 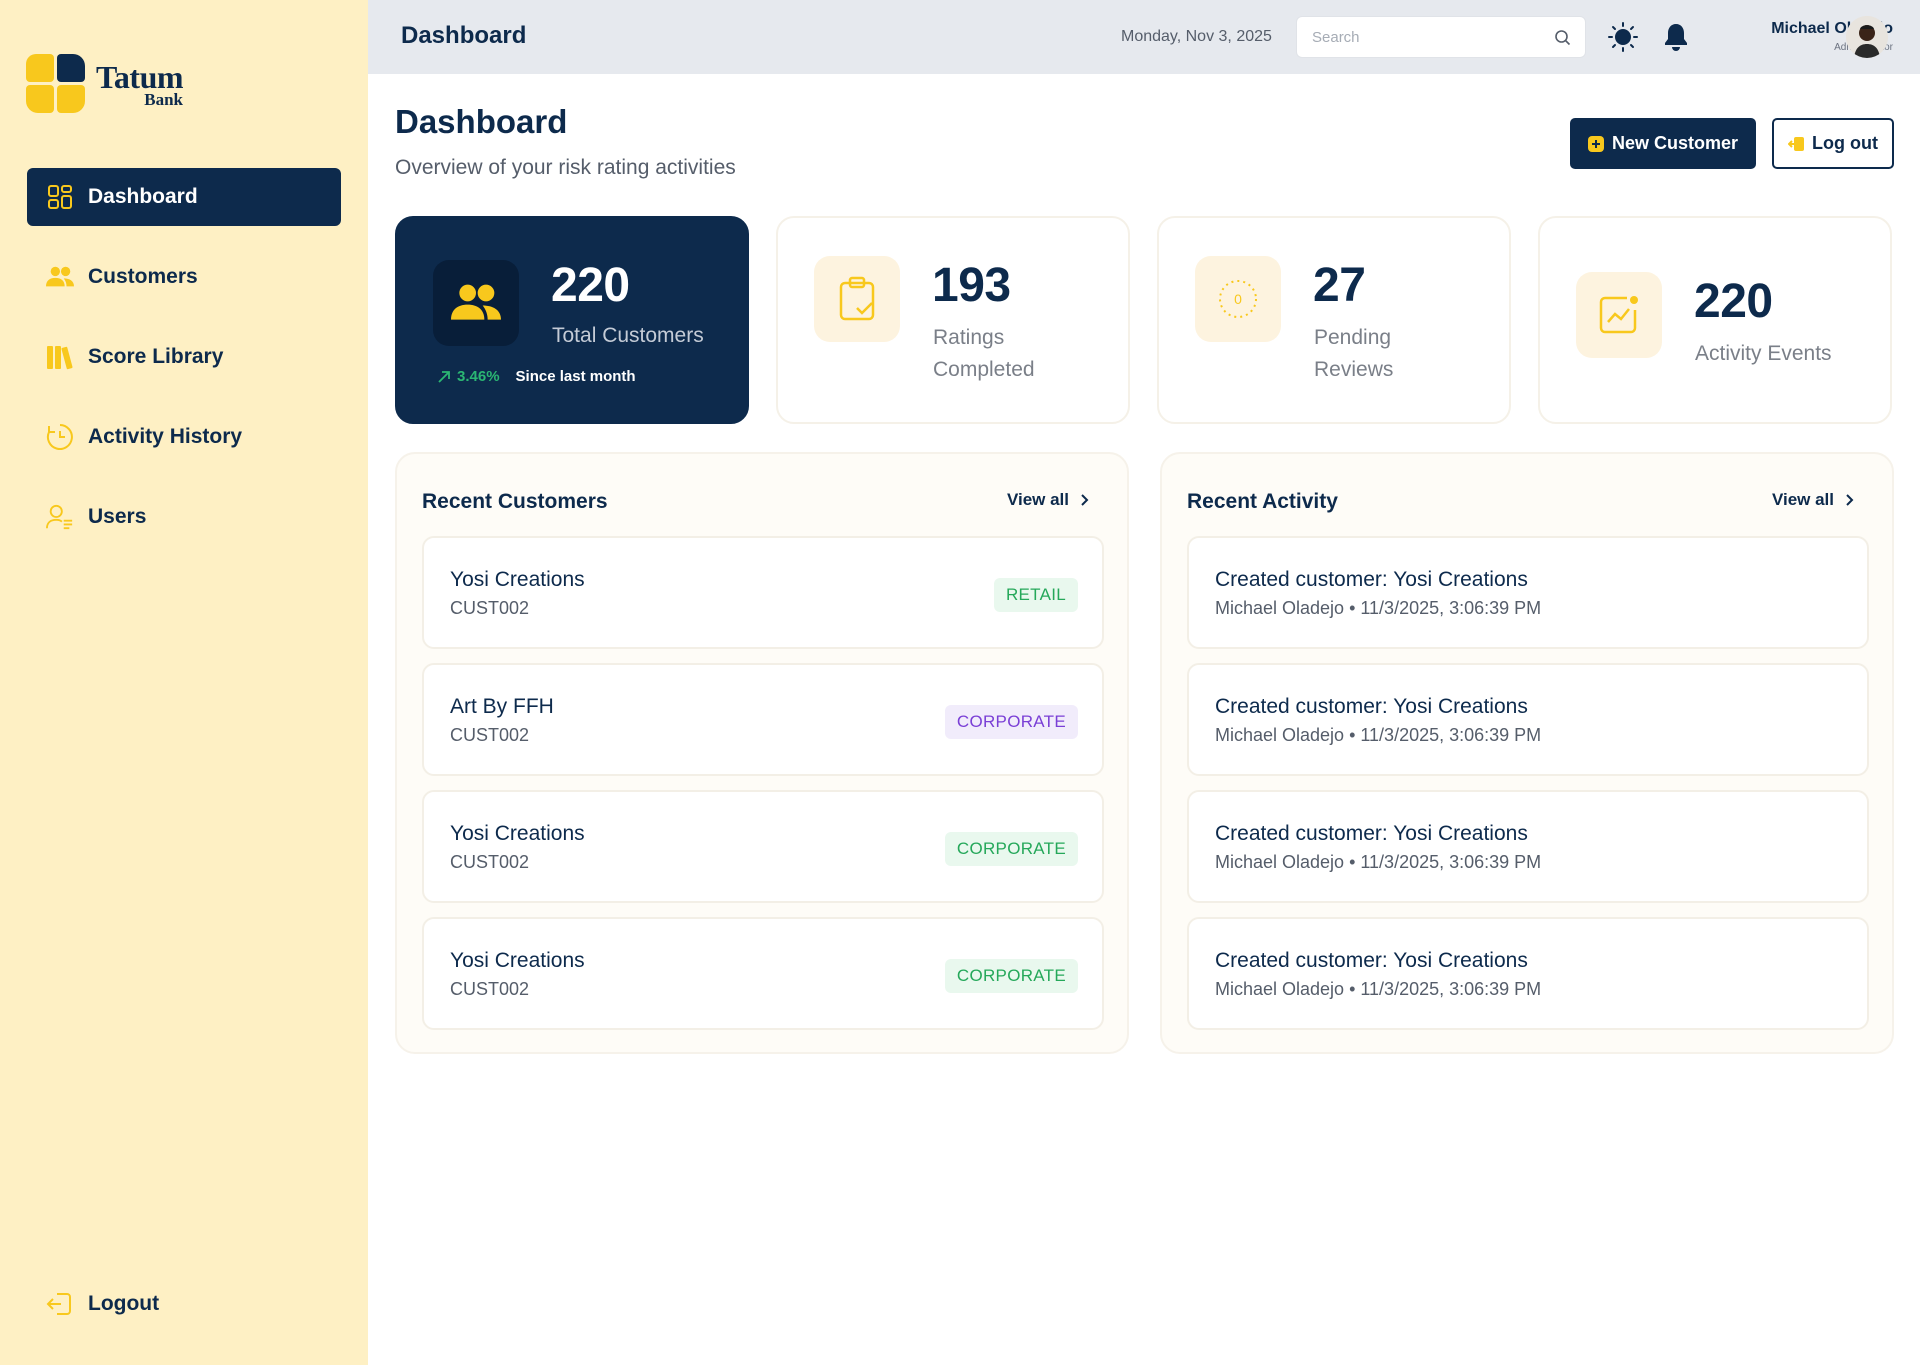 What do you see at coordinates (60, 197) in the screenshot?
I see `grid-icon` at bounding box center [60, 197].